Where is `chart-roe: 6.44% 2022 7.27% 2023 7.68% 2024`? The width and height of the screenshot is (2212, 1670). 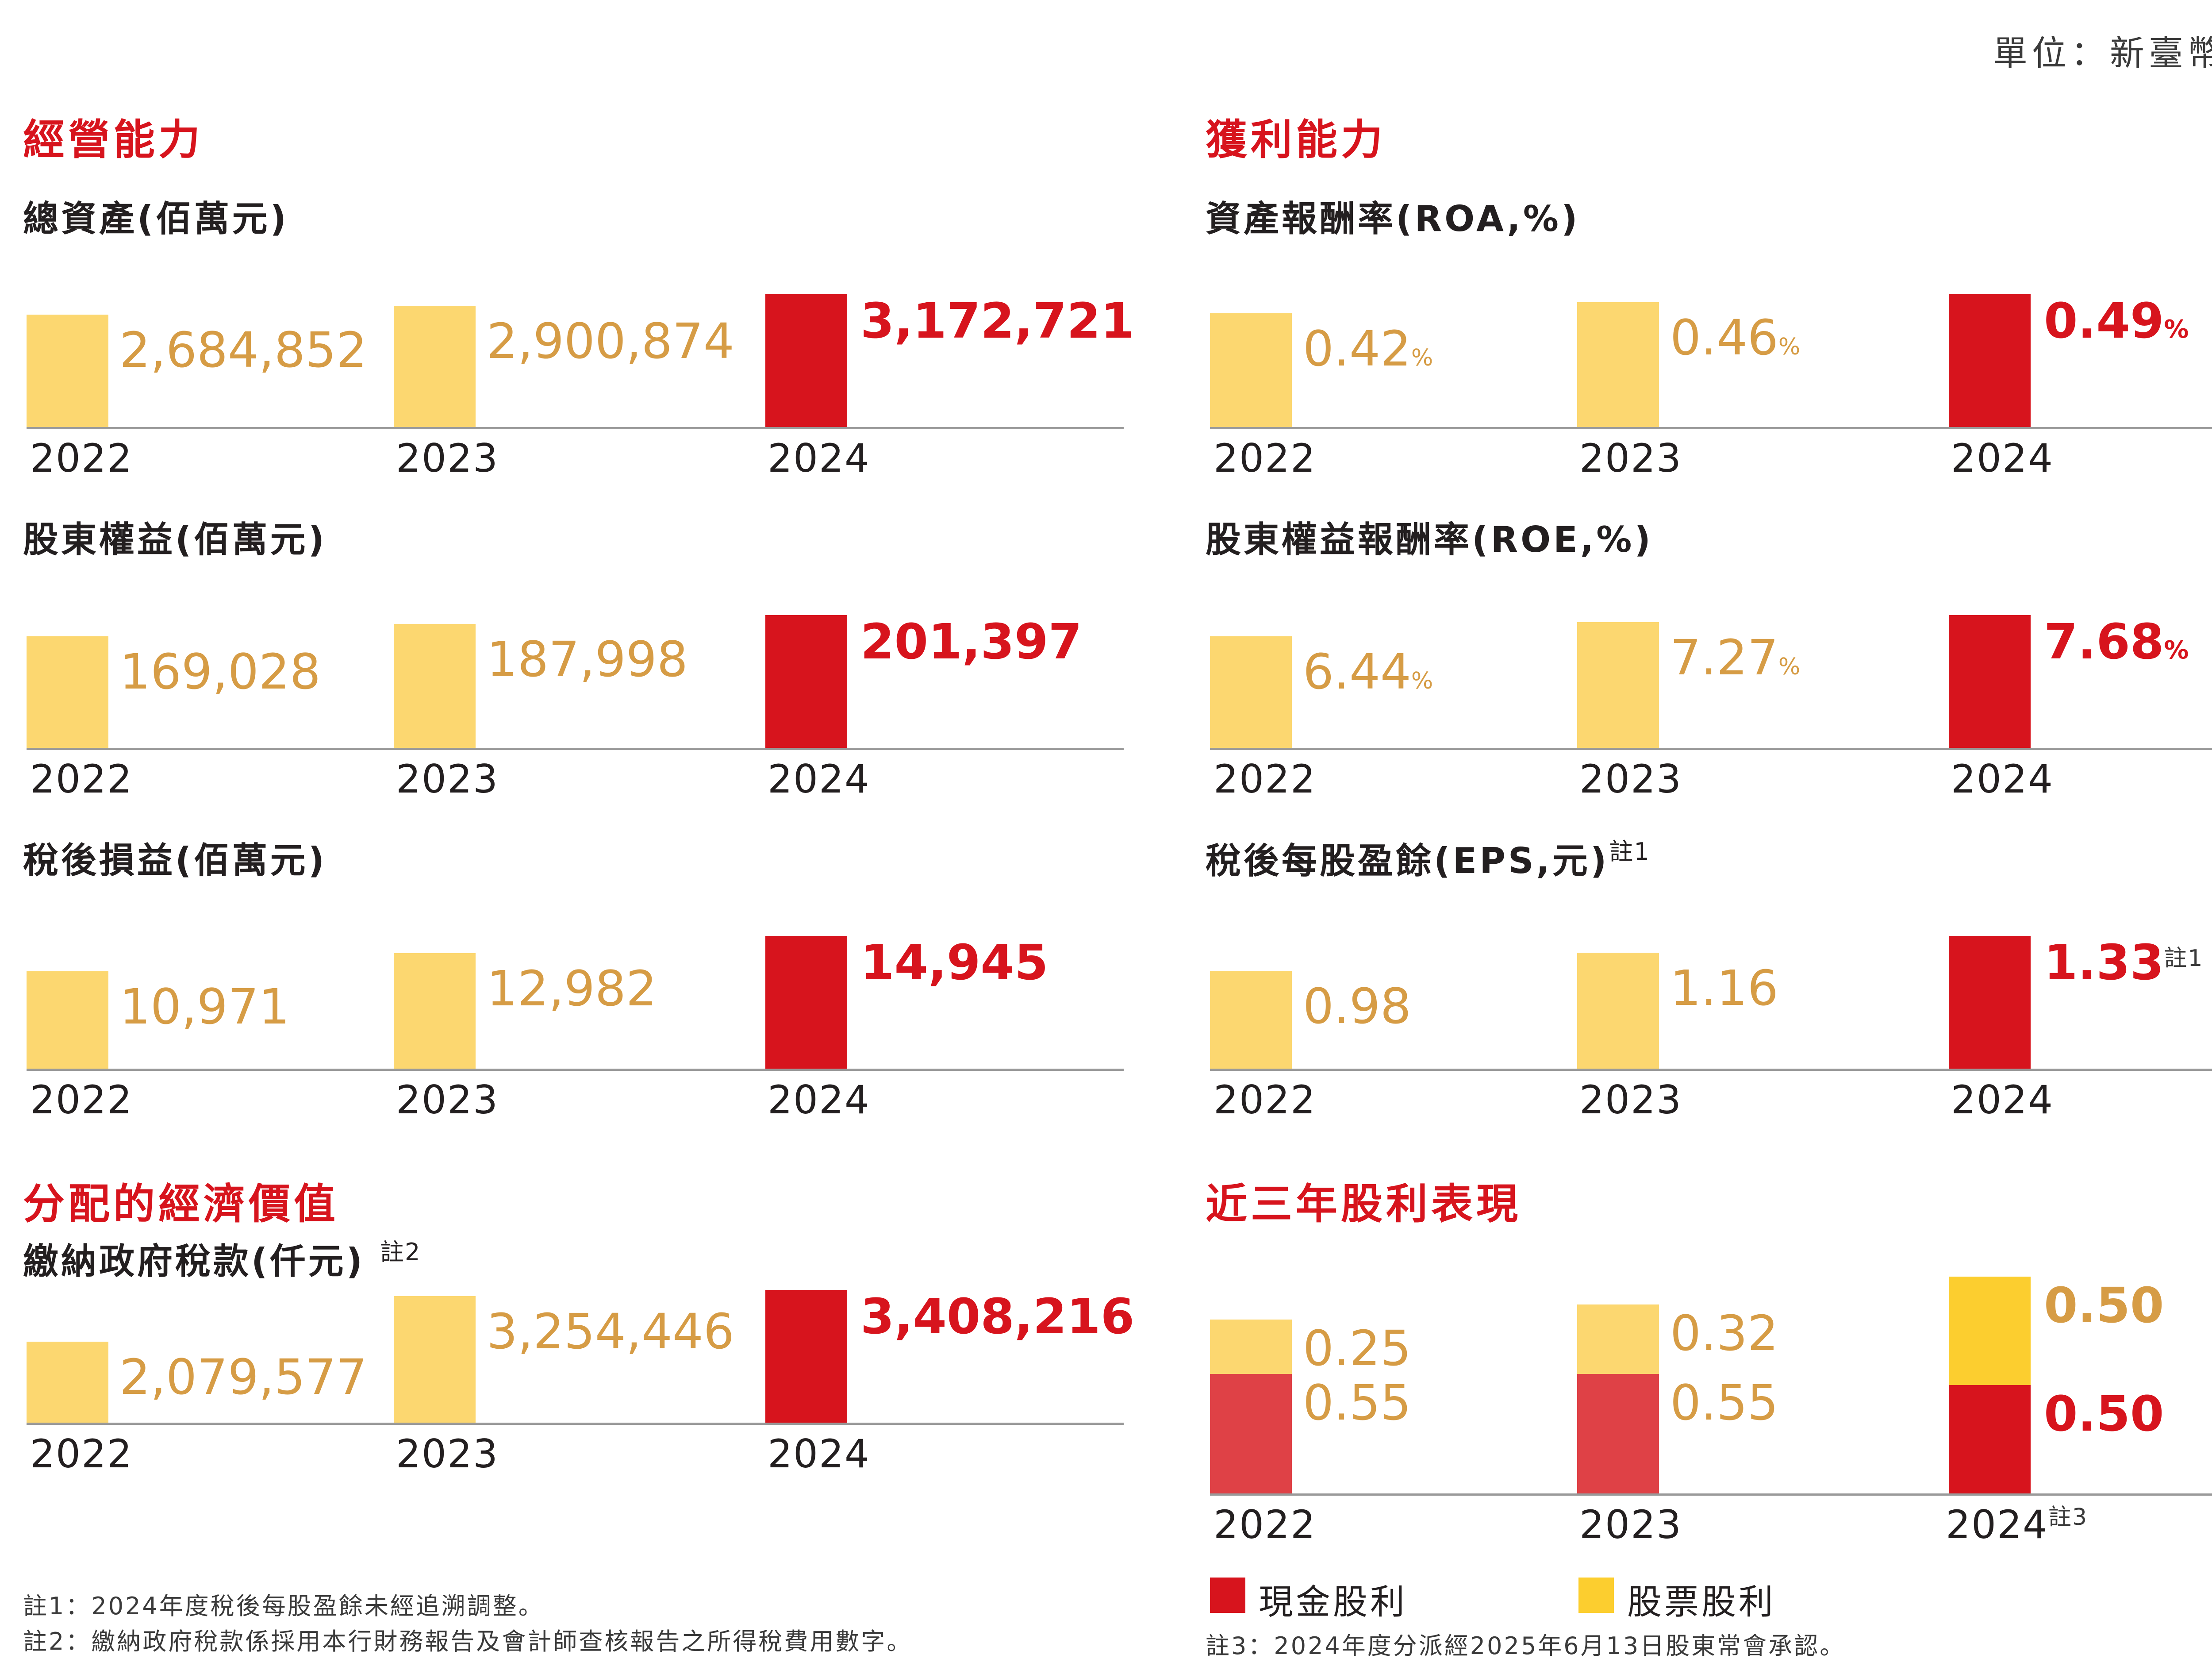
chart-roe: 6.44% 2022 7.27% 2023 7.68% 2024 is located at coordinates (1711, 701).